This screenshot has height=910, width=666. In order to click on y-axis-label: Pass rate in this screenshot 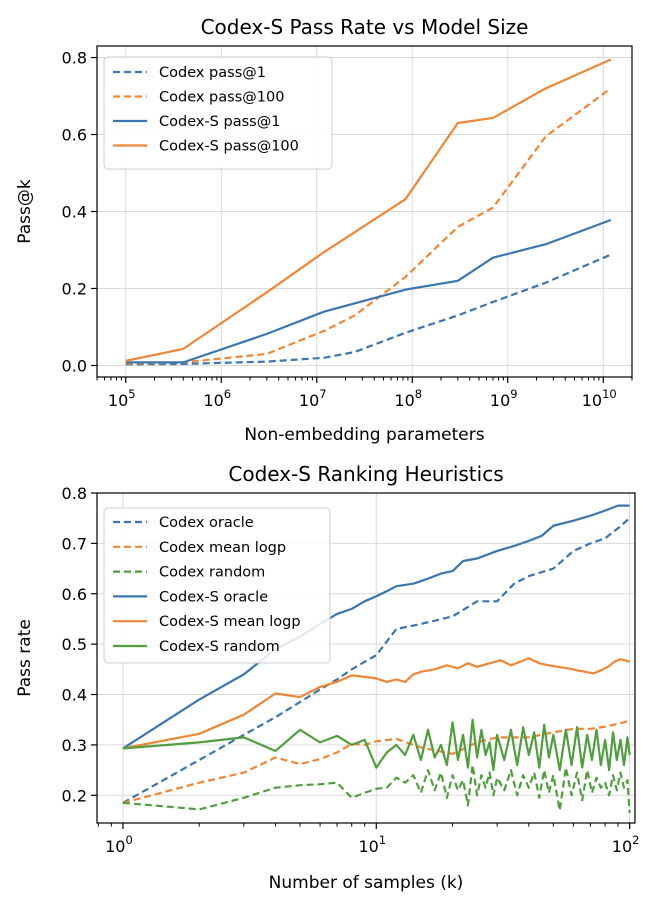, I will do `click(25, 658)`.